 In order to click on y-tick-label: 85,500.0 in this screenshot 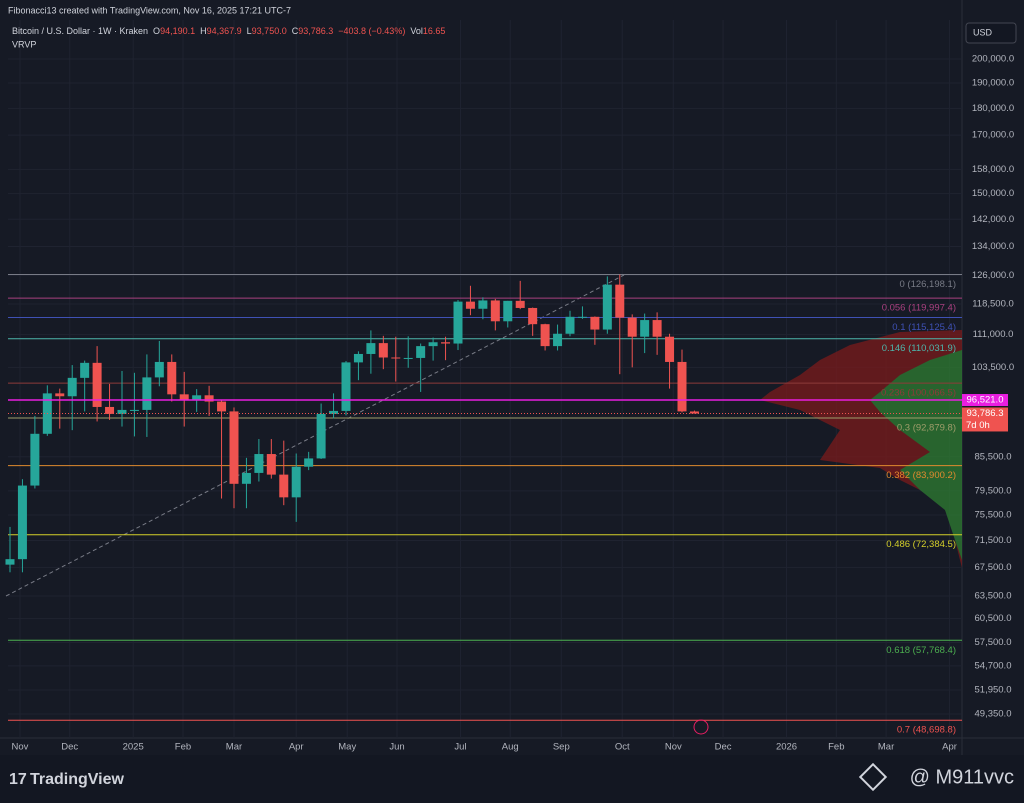, I will do `click(993, 456)`.